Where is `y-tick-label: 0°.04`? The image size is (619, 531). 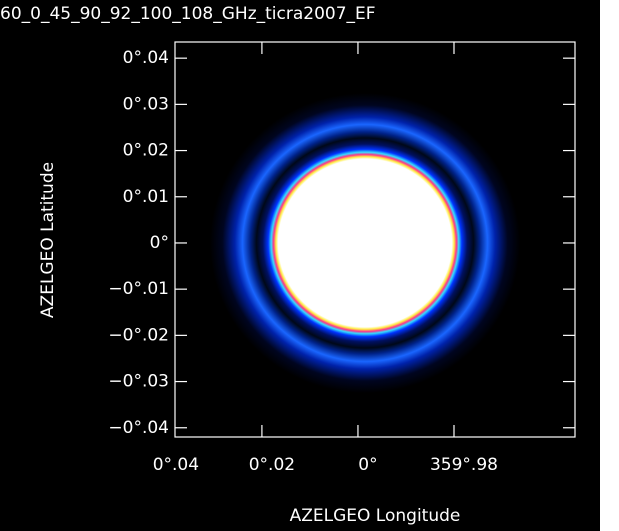
y-tick-label: 0°.04 is located at coordinates (146, 58).